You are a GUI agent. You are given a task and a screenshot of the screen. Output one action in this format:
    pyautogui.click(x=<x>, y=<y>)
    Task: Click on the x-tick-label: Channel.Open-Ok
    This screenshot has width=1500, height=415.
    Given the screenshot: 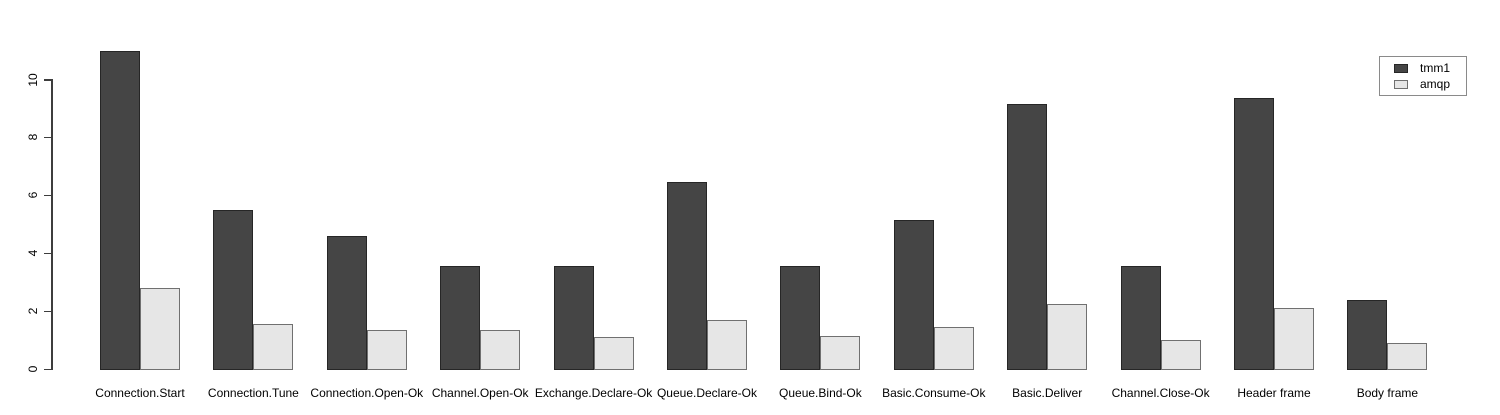 What is the action you would take?
    pyautogui.click(x=480, y=393)
    